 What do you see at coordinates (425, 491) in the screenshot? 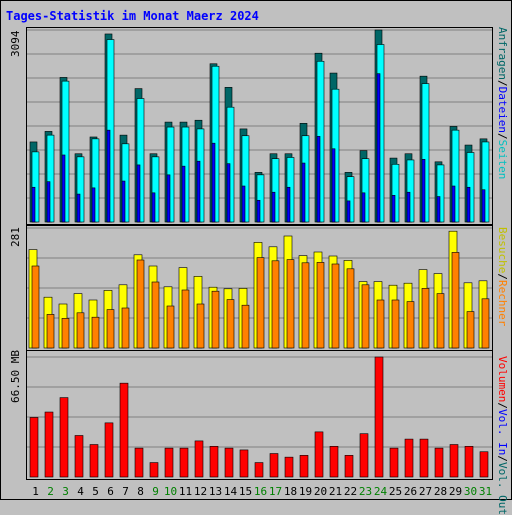
I see `day-label: 27` at bounding box center [425, 491].